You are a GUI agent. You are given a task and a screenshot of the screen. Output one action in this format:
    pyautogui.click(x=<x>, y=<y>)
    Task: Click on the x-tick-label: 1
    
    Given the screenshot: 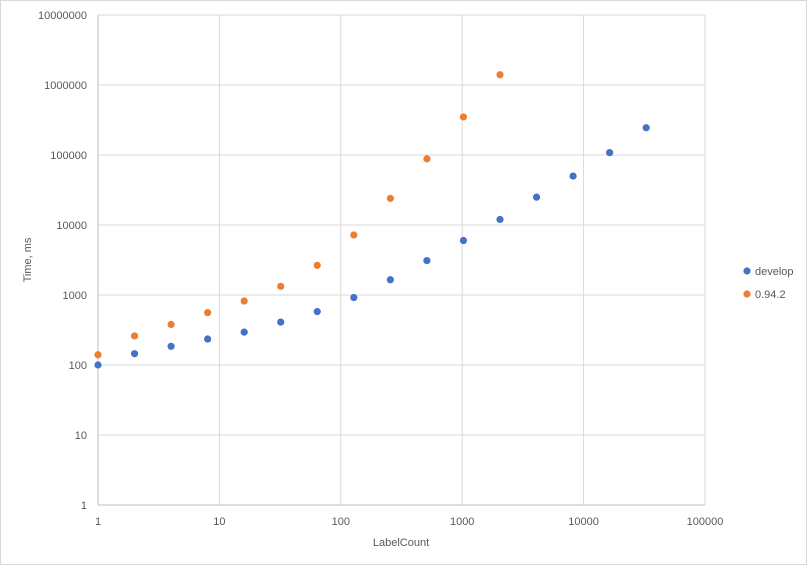 What is the action you would take?
    pyautogui.click(x=98, y=522)
    